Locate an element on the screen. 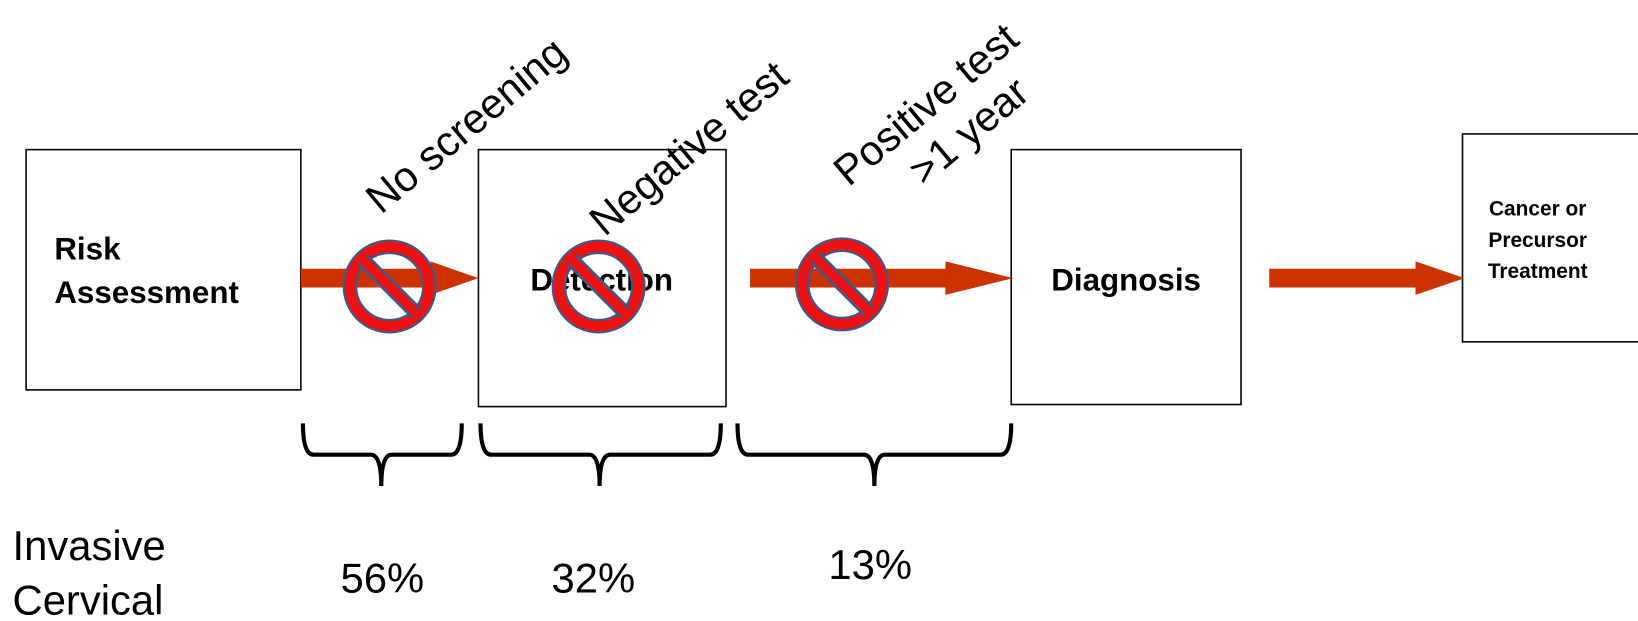  text-line: Precursor is located at coordinates (1537, 240).